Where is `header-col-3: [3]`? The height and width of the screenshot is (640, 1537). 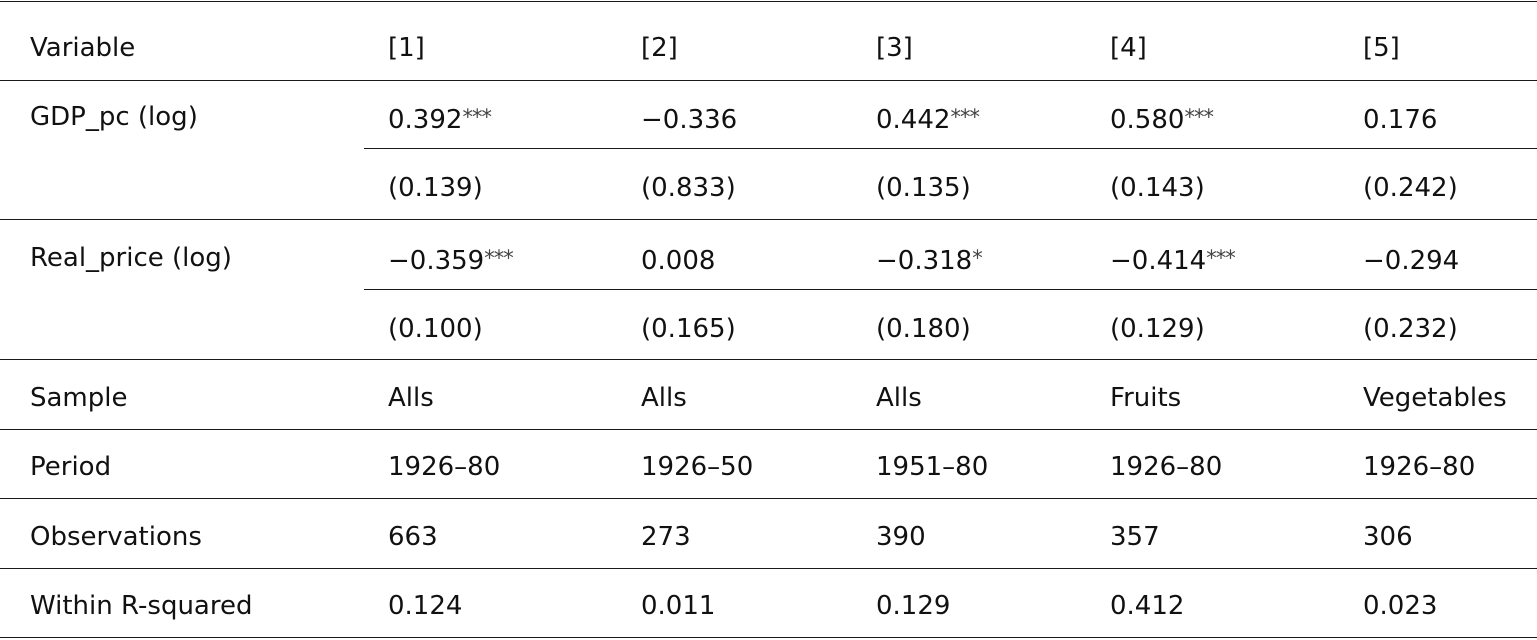 header-col-3: [3] is located at coordinates (894, 48).